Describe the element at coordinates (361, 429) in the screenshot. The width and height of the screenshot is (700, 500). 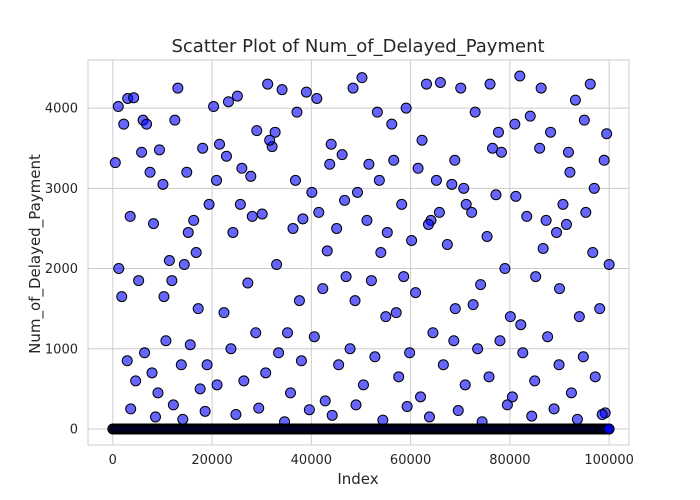
I see `dense-zero-band` at that location.